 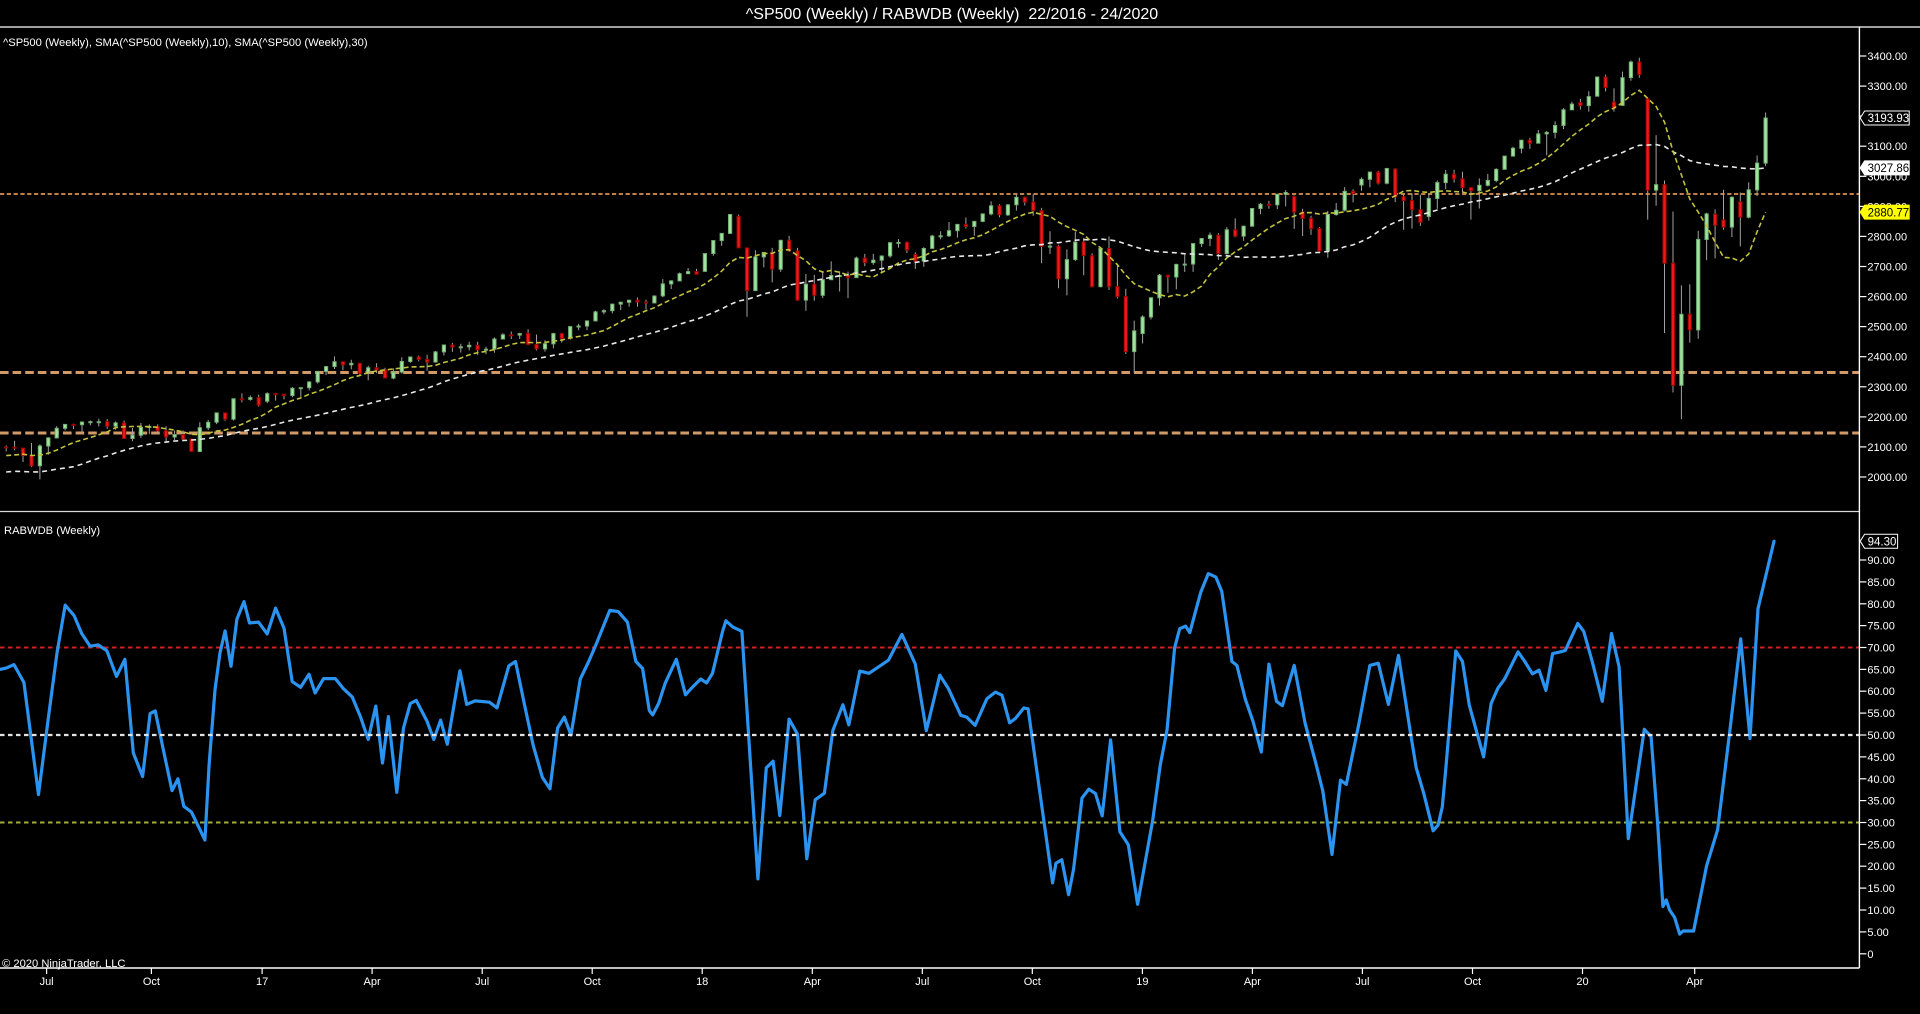 I want to click on svg-text: © 2020 NinjaTrader, LLC, so click(x=64, y=964).